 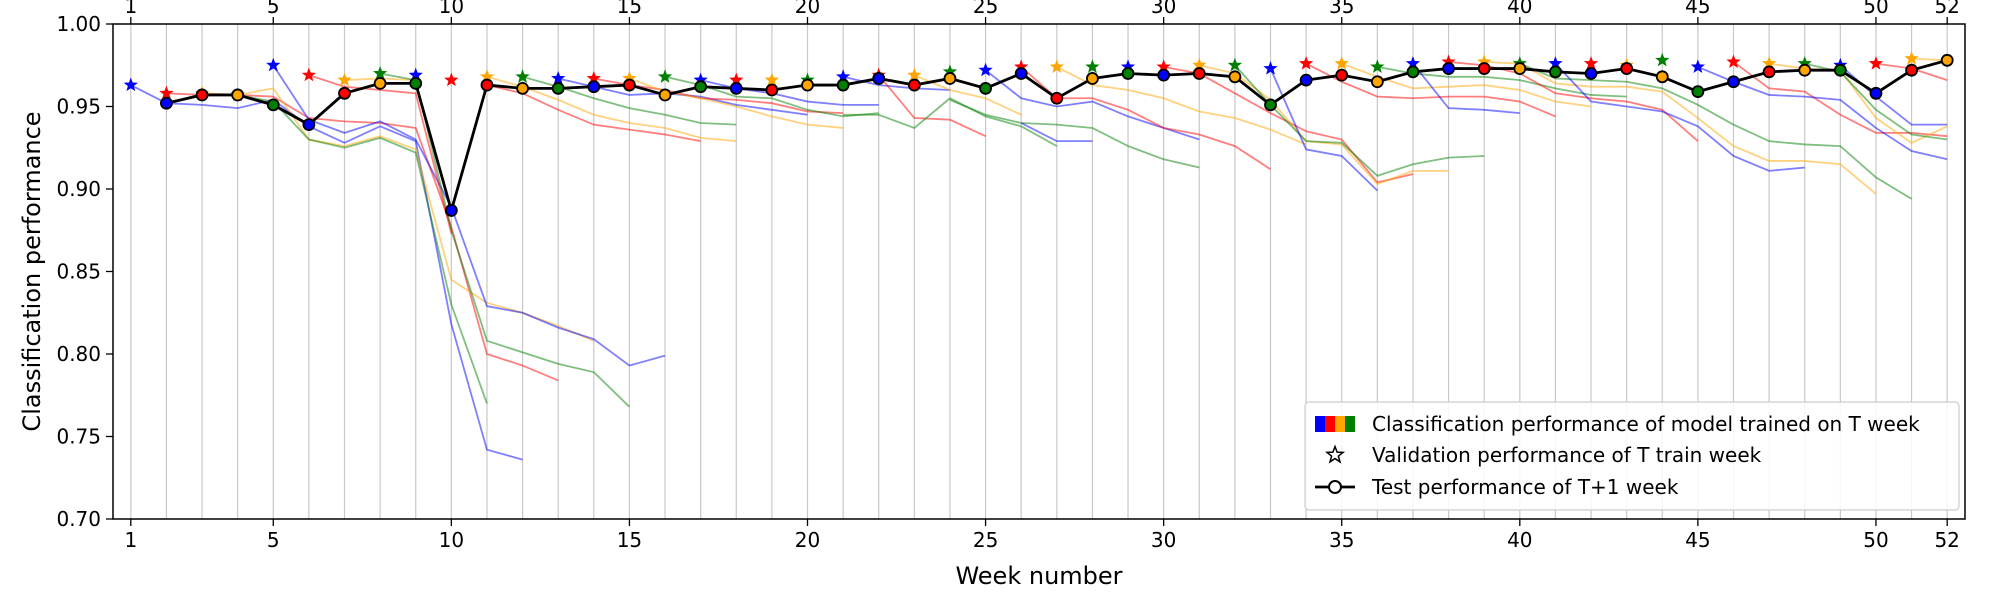 I want to click on y-axis: 0.70 0.75 0.80 0.85 0.90 0.95 1.00, so click(x=84, y=271).